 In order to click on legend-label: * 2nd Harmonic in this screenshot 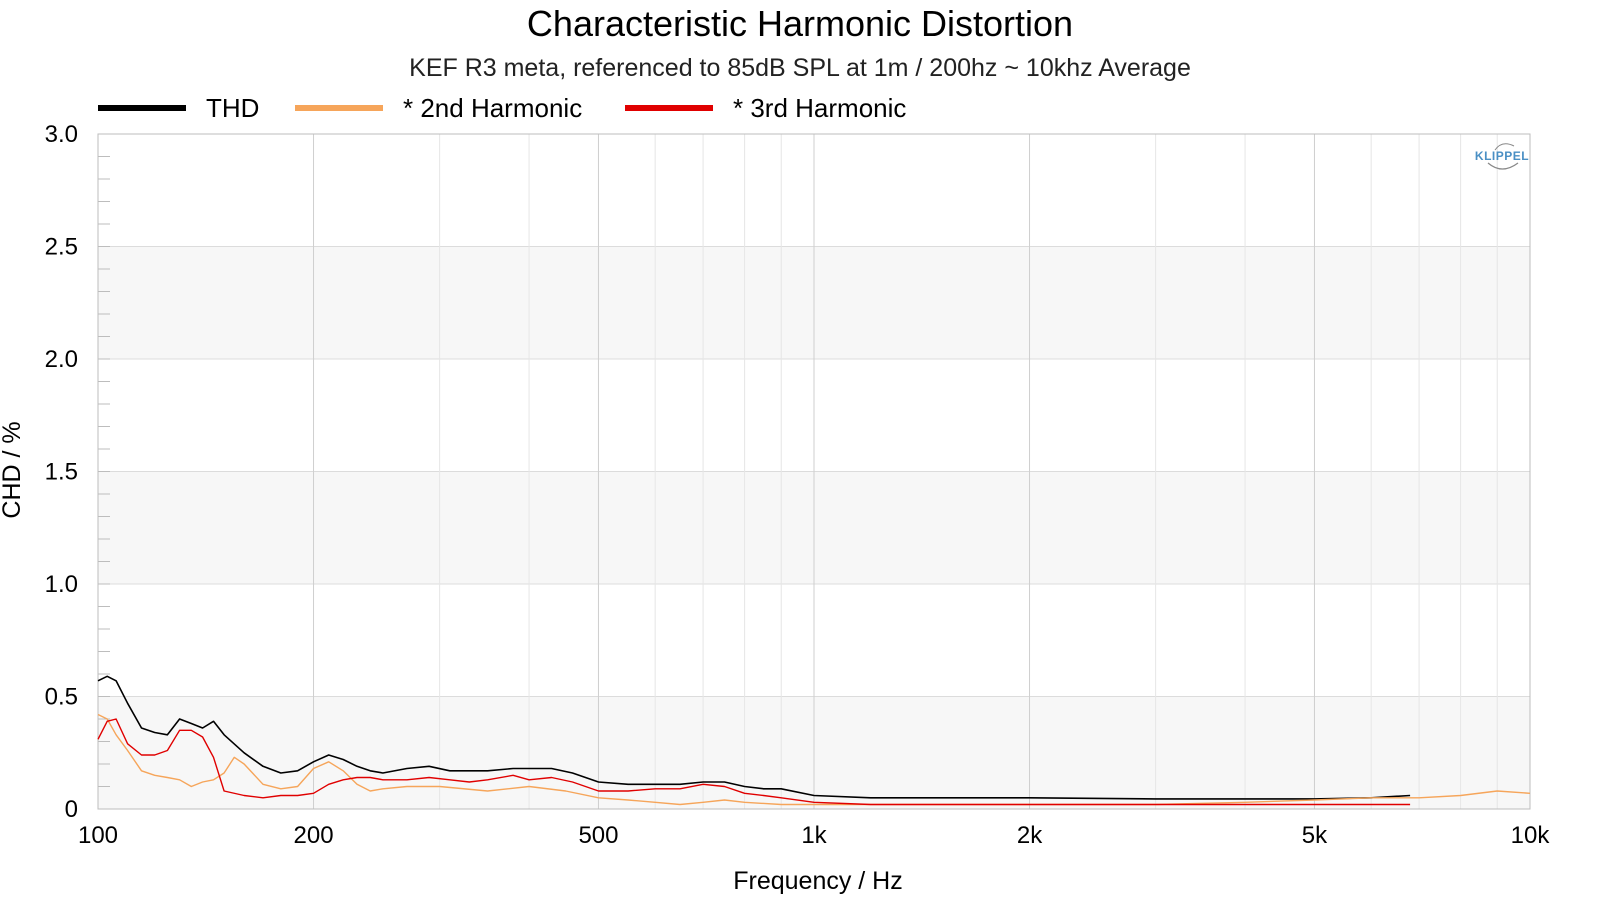, I will do `click(492, 108)`.